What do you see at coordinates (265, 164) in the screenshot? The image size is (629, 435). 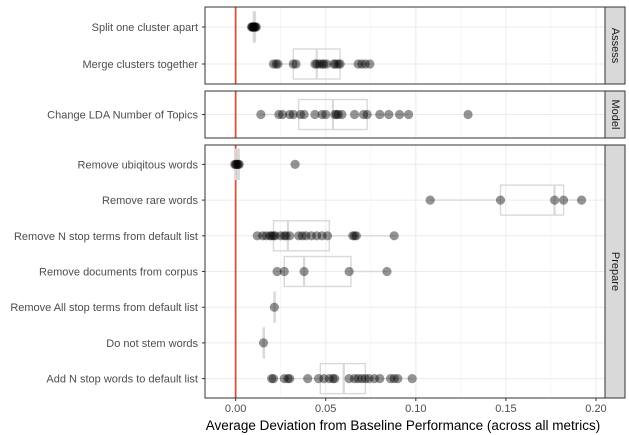 I see `row-remove-ubiqitous-words` at bounding box center [265, 164].